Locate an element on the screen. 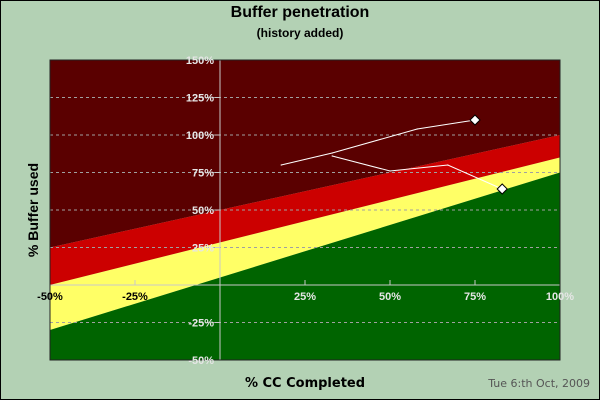 The height and width of the screenshot is (400, 600). chart-date: Tue 6:th Oct, 2009 is located at coordinates (539, 383).